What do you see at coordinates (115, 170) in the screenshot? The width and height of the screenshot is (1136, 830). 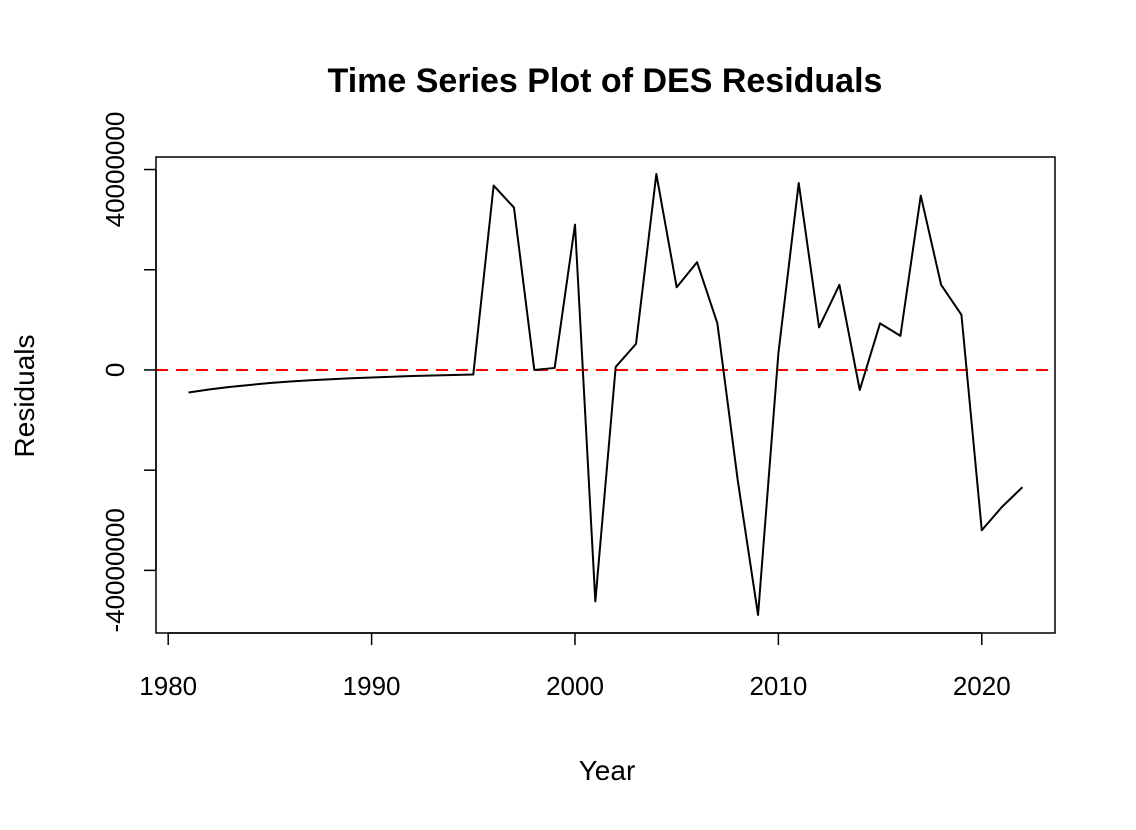 I see `y-tick-label: 40000000` at bounding box center [115, 170].